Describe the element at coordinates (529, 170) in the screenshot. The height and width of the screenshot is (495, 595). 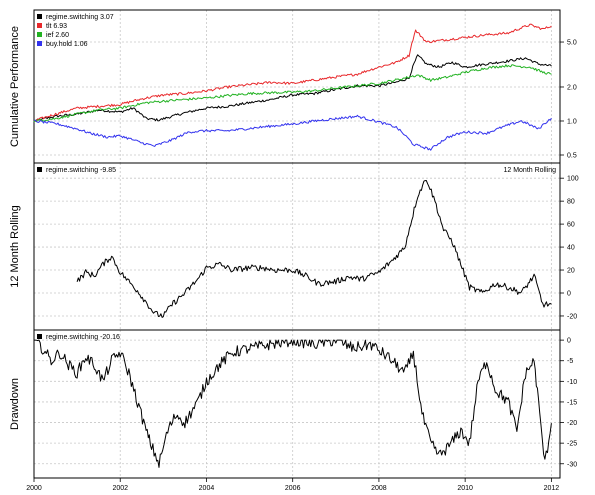
I see `panel-annotation: 12 Month Rolling` at that location.